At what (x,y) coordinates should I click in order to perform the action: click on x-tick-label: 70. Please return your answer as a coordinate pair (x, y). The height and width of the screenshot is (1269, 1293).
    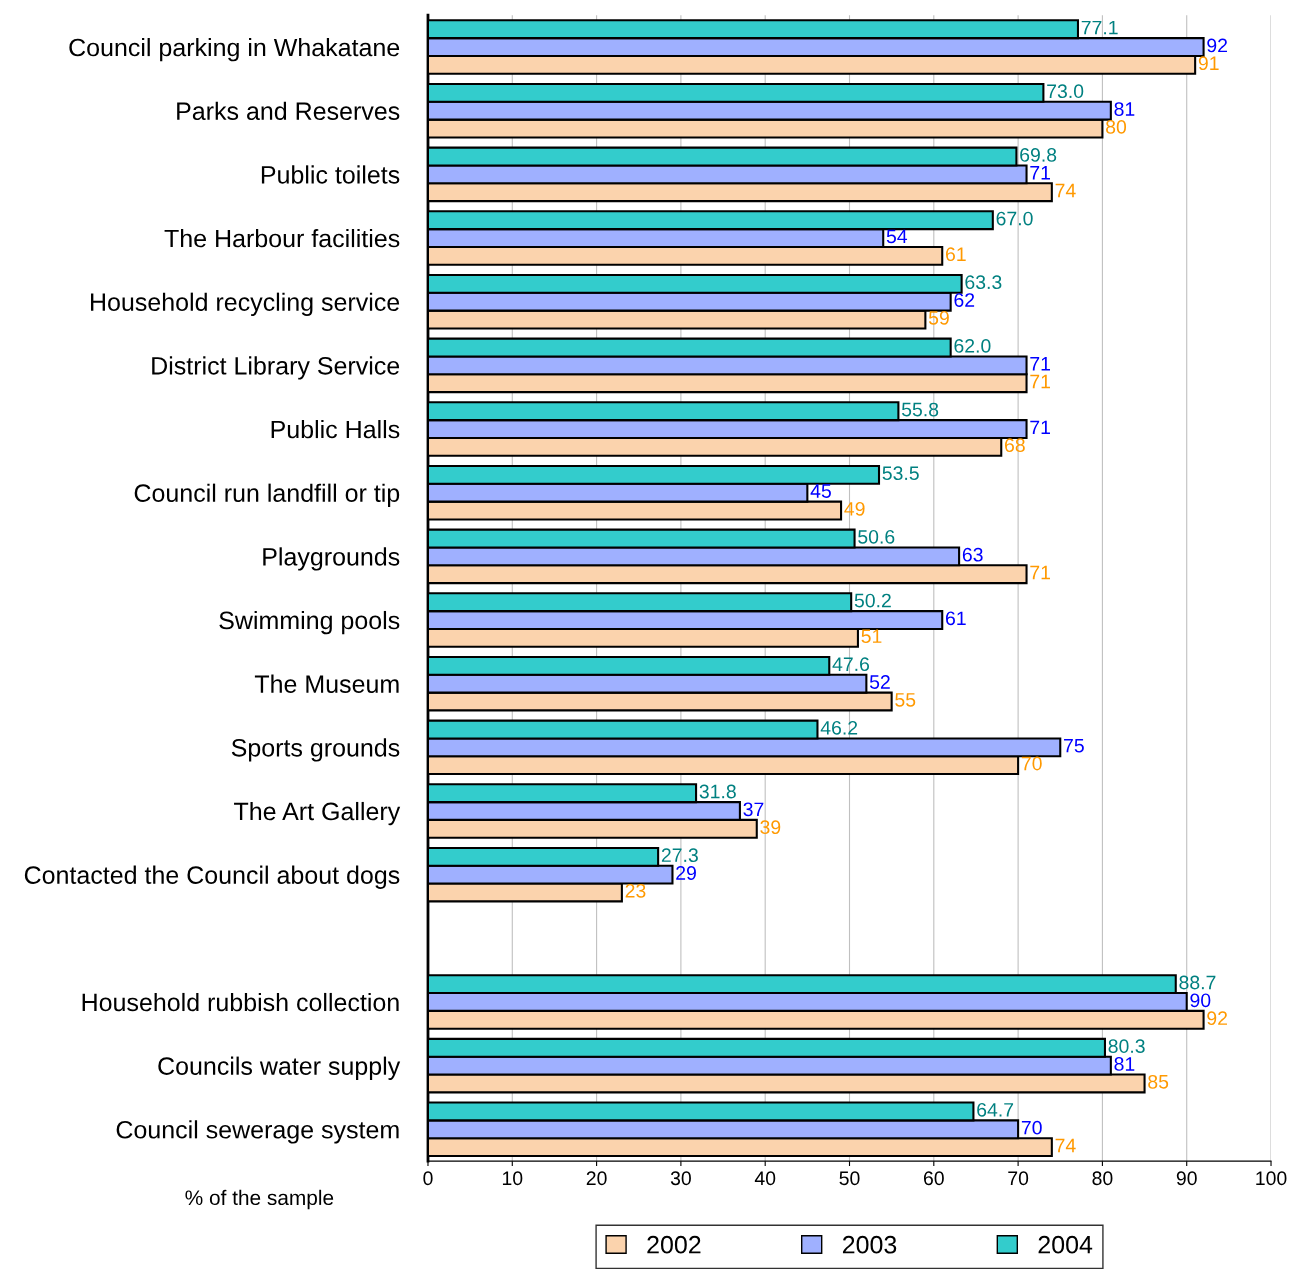
    Looking at the image, I should click on (1018, 1178).